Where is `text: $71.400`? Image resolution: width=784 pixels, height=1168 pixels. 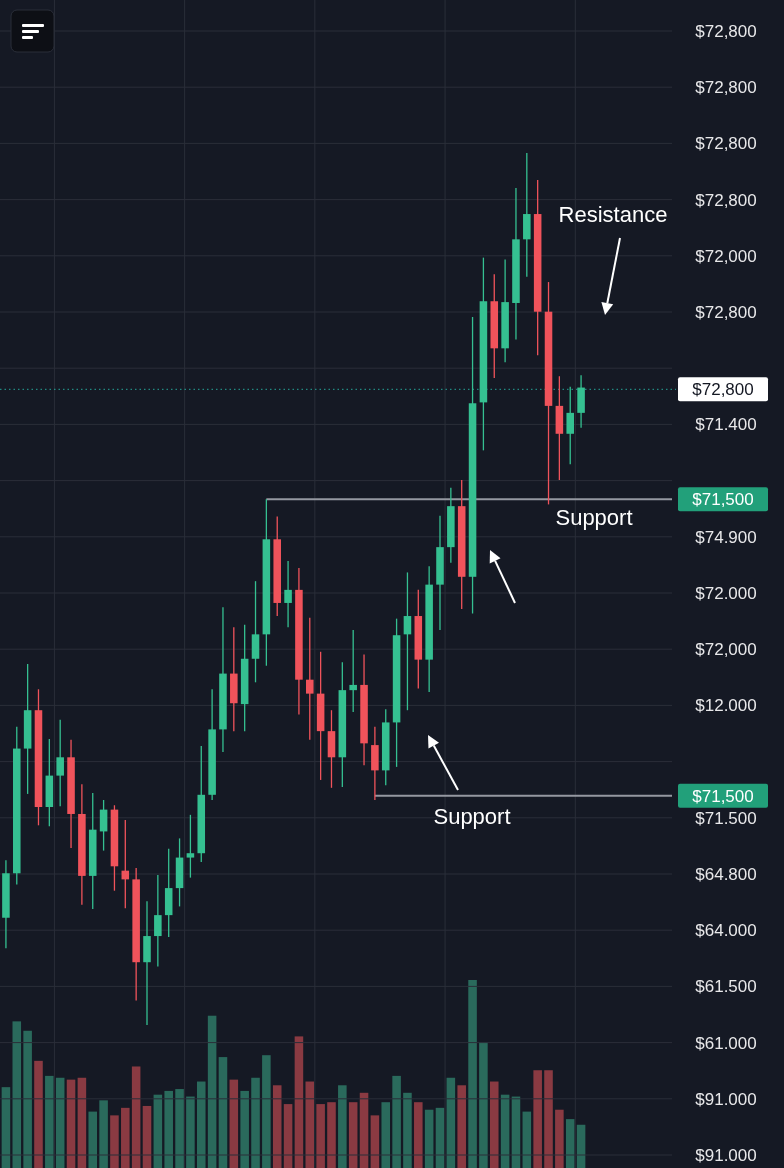
text: $71.400 is located at coordinates (726, 425).